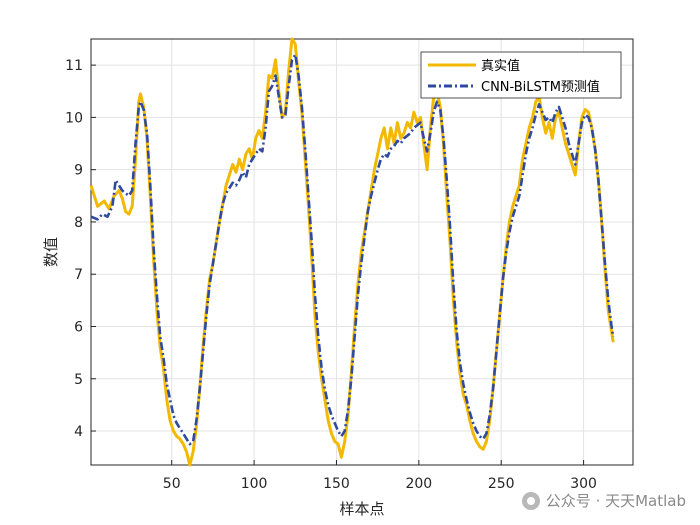  I want to click on legend-label-actual: 真实值, so click(500, 66).